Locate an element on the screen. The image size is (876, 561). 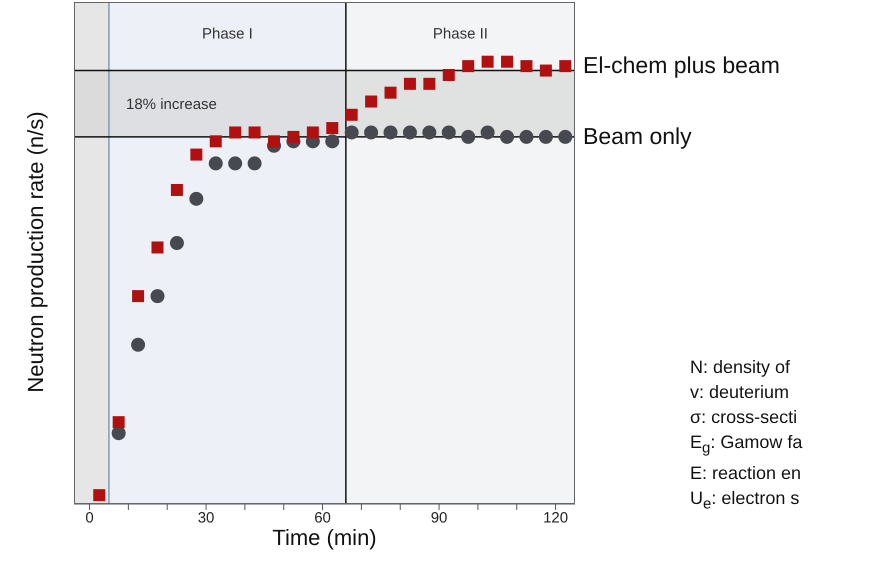
series-label: El-chem plus beam is located at coordinates (681, 66).